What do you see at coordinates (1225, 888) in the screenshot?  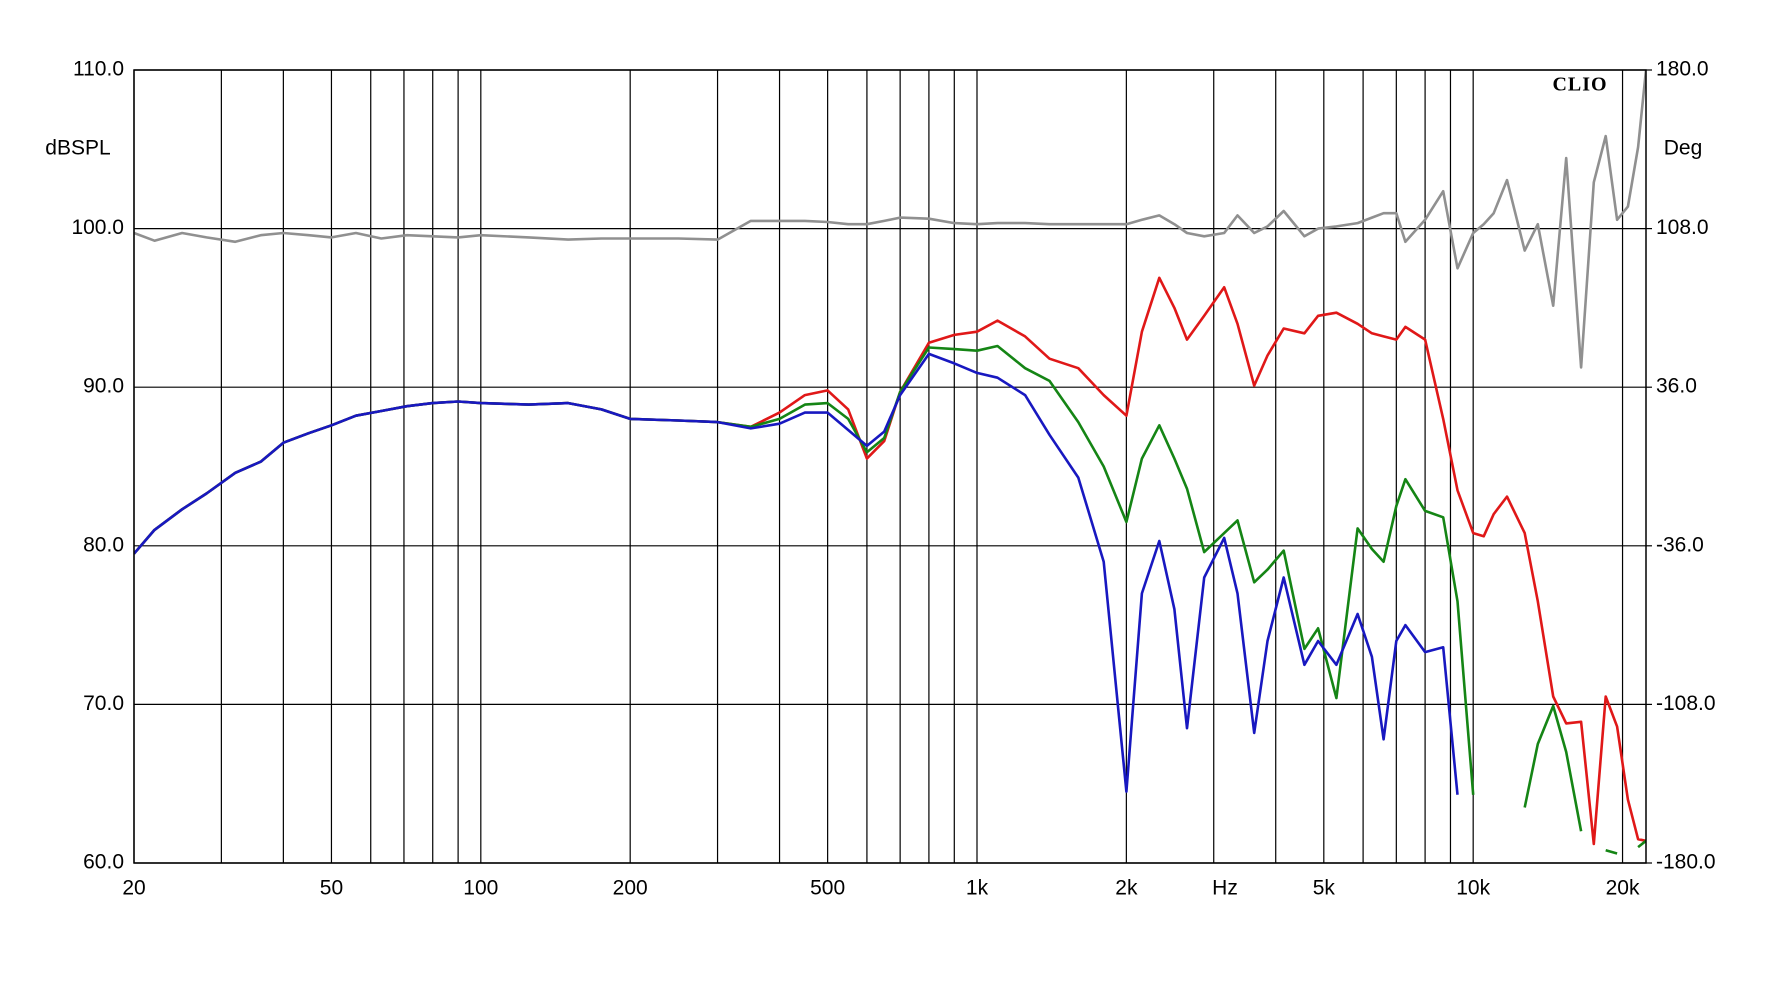 I see `x-axis-label: Hz` at bounding box center [1225, 888].